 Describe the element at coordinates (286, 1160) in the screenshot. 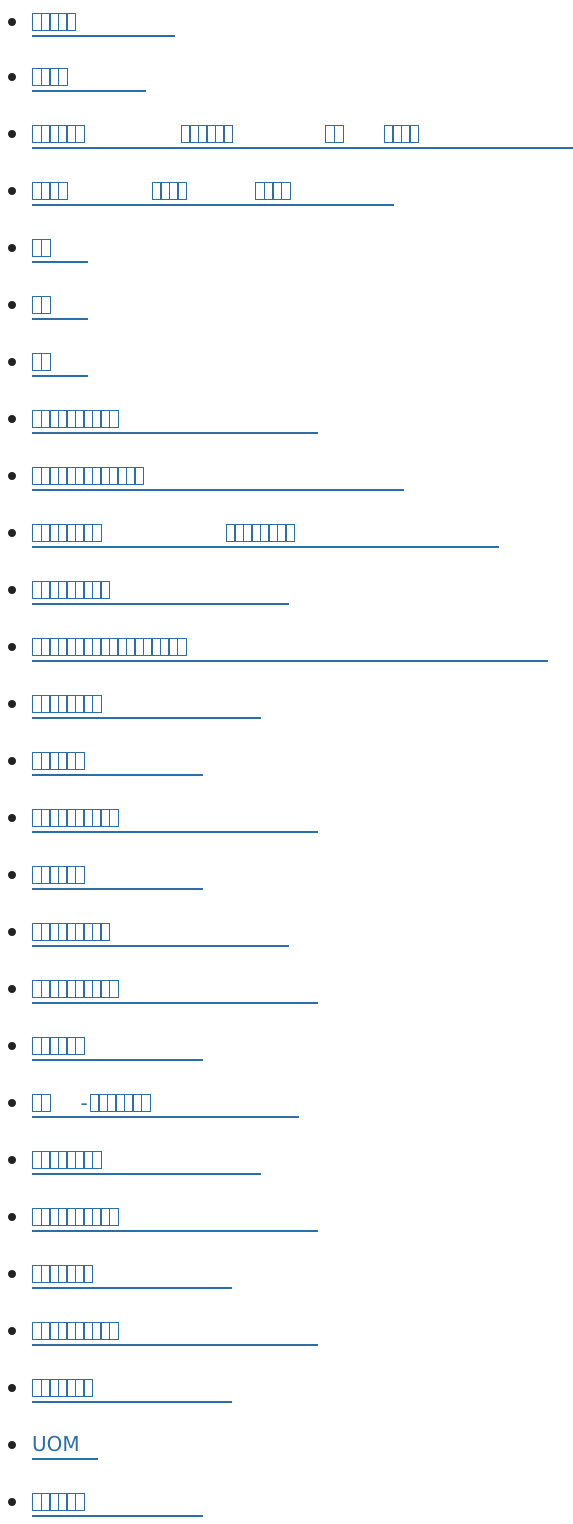

I see `nav-item-21: □□□□□□□□` at that location.